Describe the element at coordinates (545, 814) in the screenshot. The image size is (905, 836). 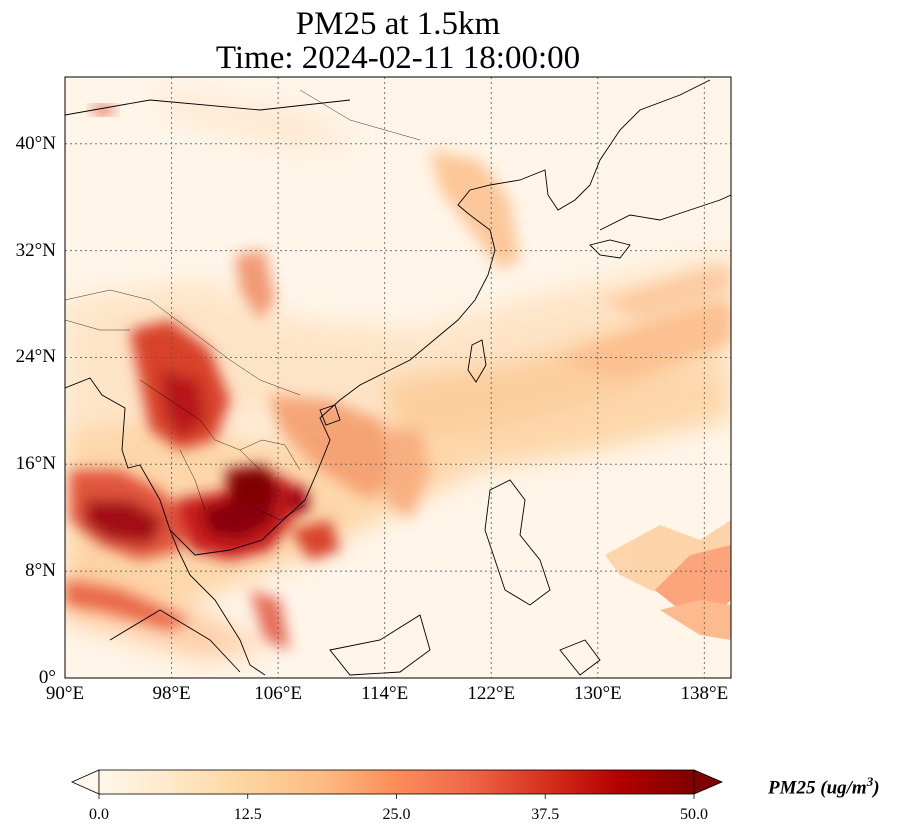
I see `colorbar-tick-label: 37.5` at that location.